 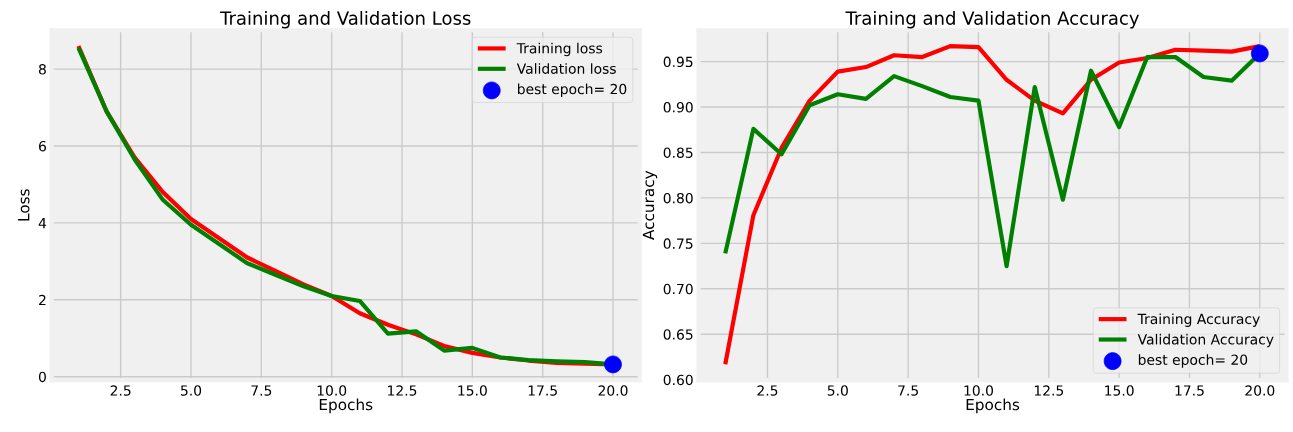 I want to click on y-tick-label: 0.95, so click(x=678, y=62).